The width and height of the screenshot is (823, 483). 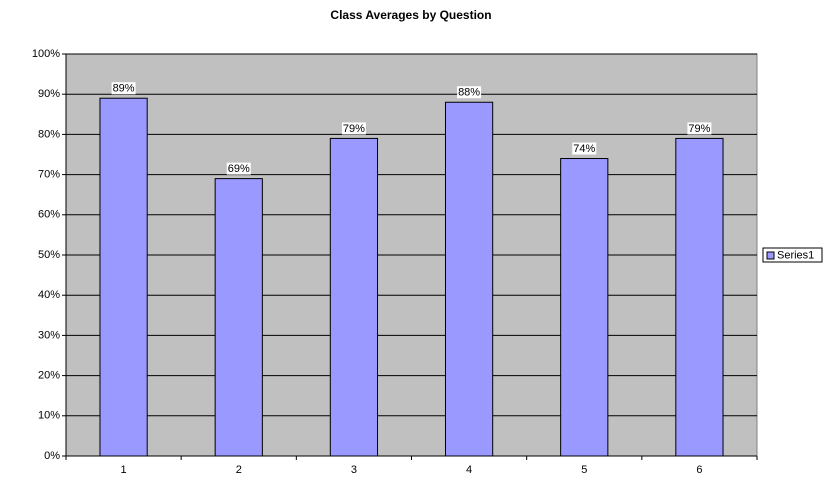 I want to click on x-tick-label: 6, so click(x=699, y=470).